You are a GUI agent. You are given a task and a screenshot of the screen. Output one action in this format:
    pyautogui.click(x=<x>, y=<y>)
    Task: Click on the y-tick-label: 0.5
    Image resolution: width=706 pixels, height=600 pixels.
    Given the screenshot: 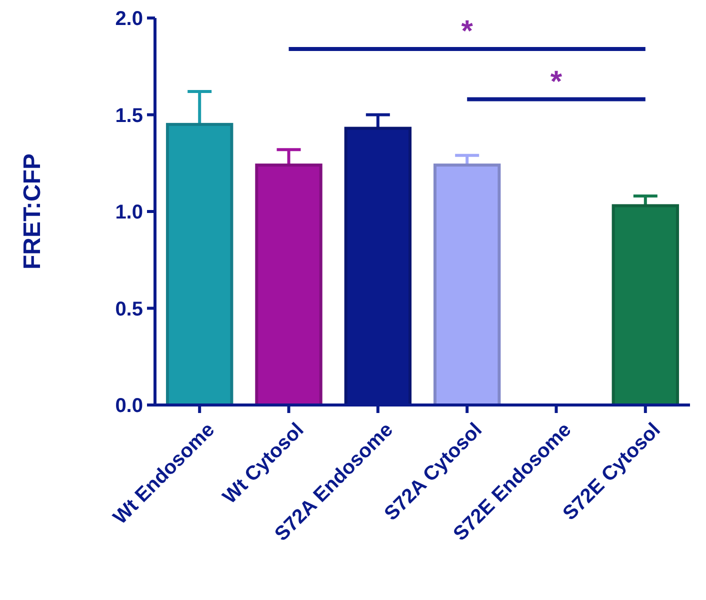 What is the action you would take?
    pyautogui.click(x=129, y=309)
    